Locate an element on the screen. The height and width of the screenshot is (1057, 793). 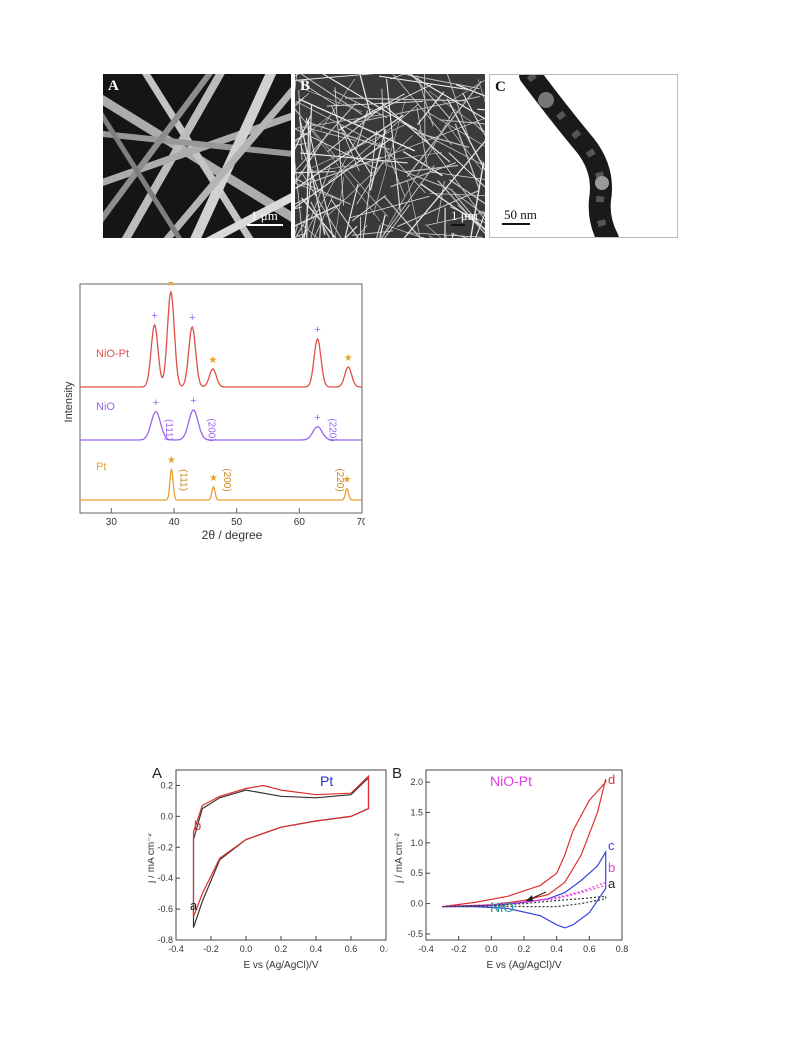
cv-a-label-a: a is located at coordinates (194, 905).